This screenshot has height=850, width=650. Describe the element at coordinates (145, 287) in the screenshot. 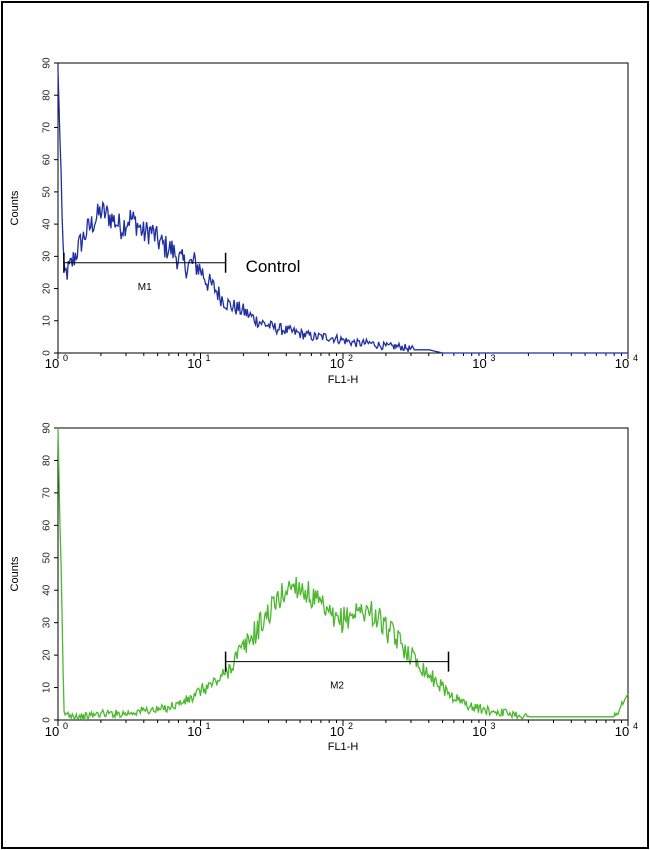

I see `marker-gate-label: M1` at that location.